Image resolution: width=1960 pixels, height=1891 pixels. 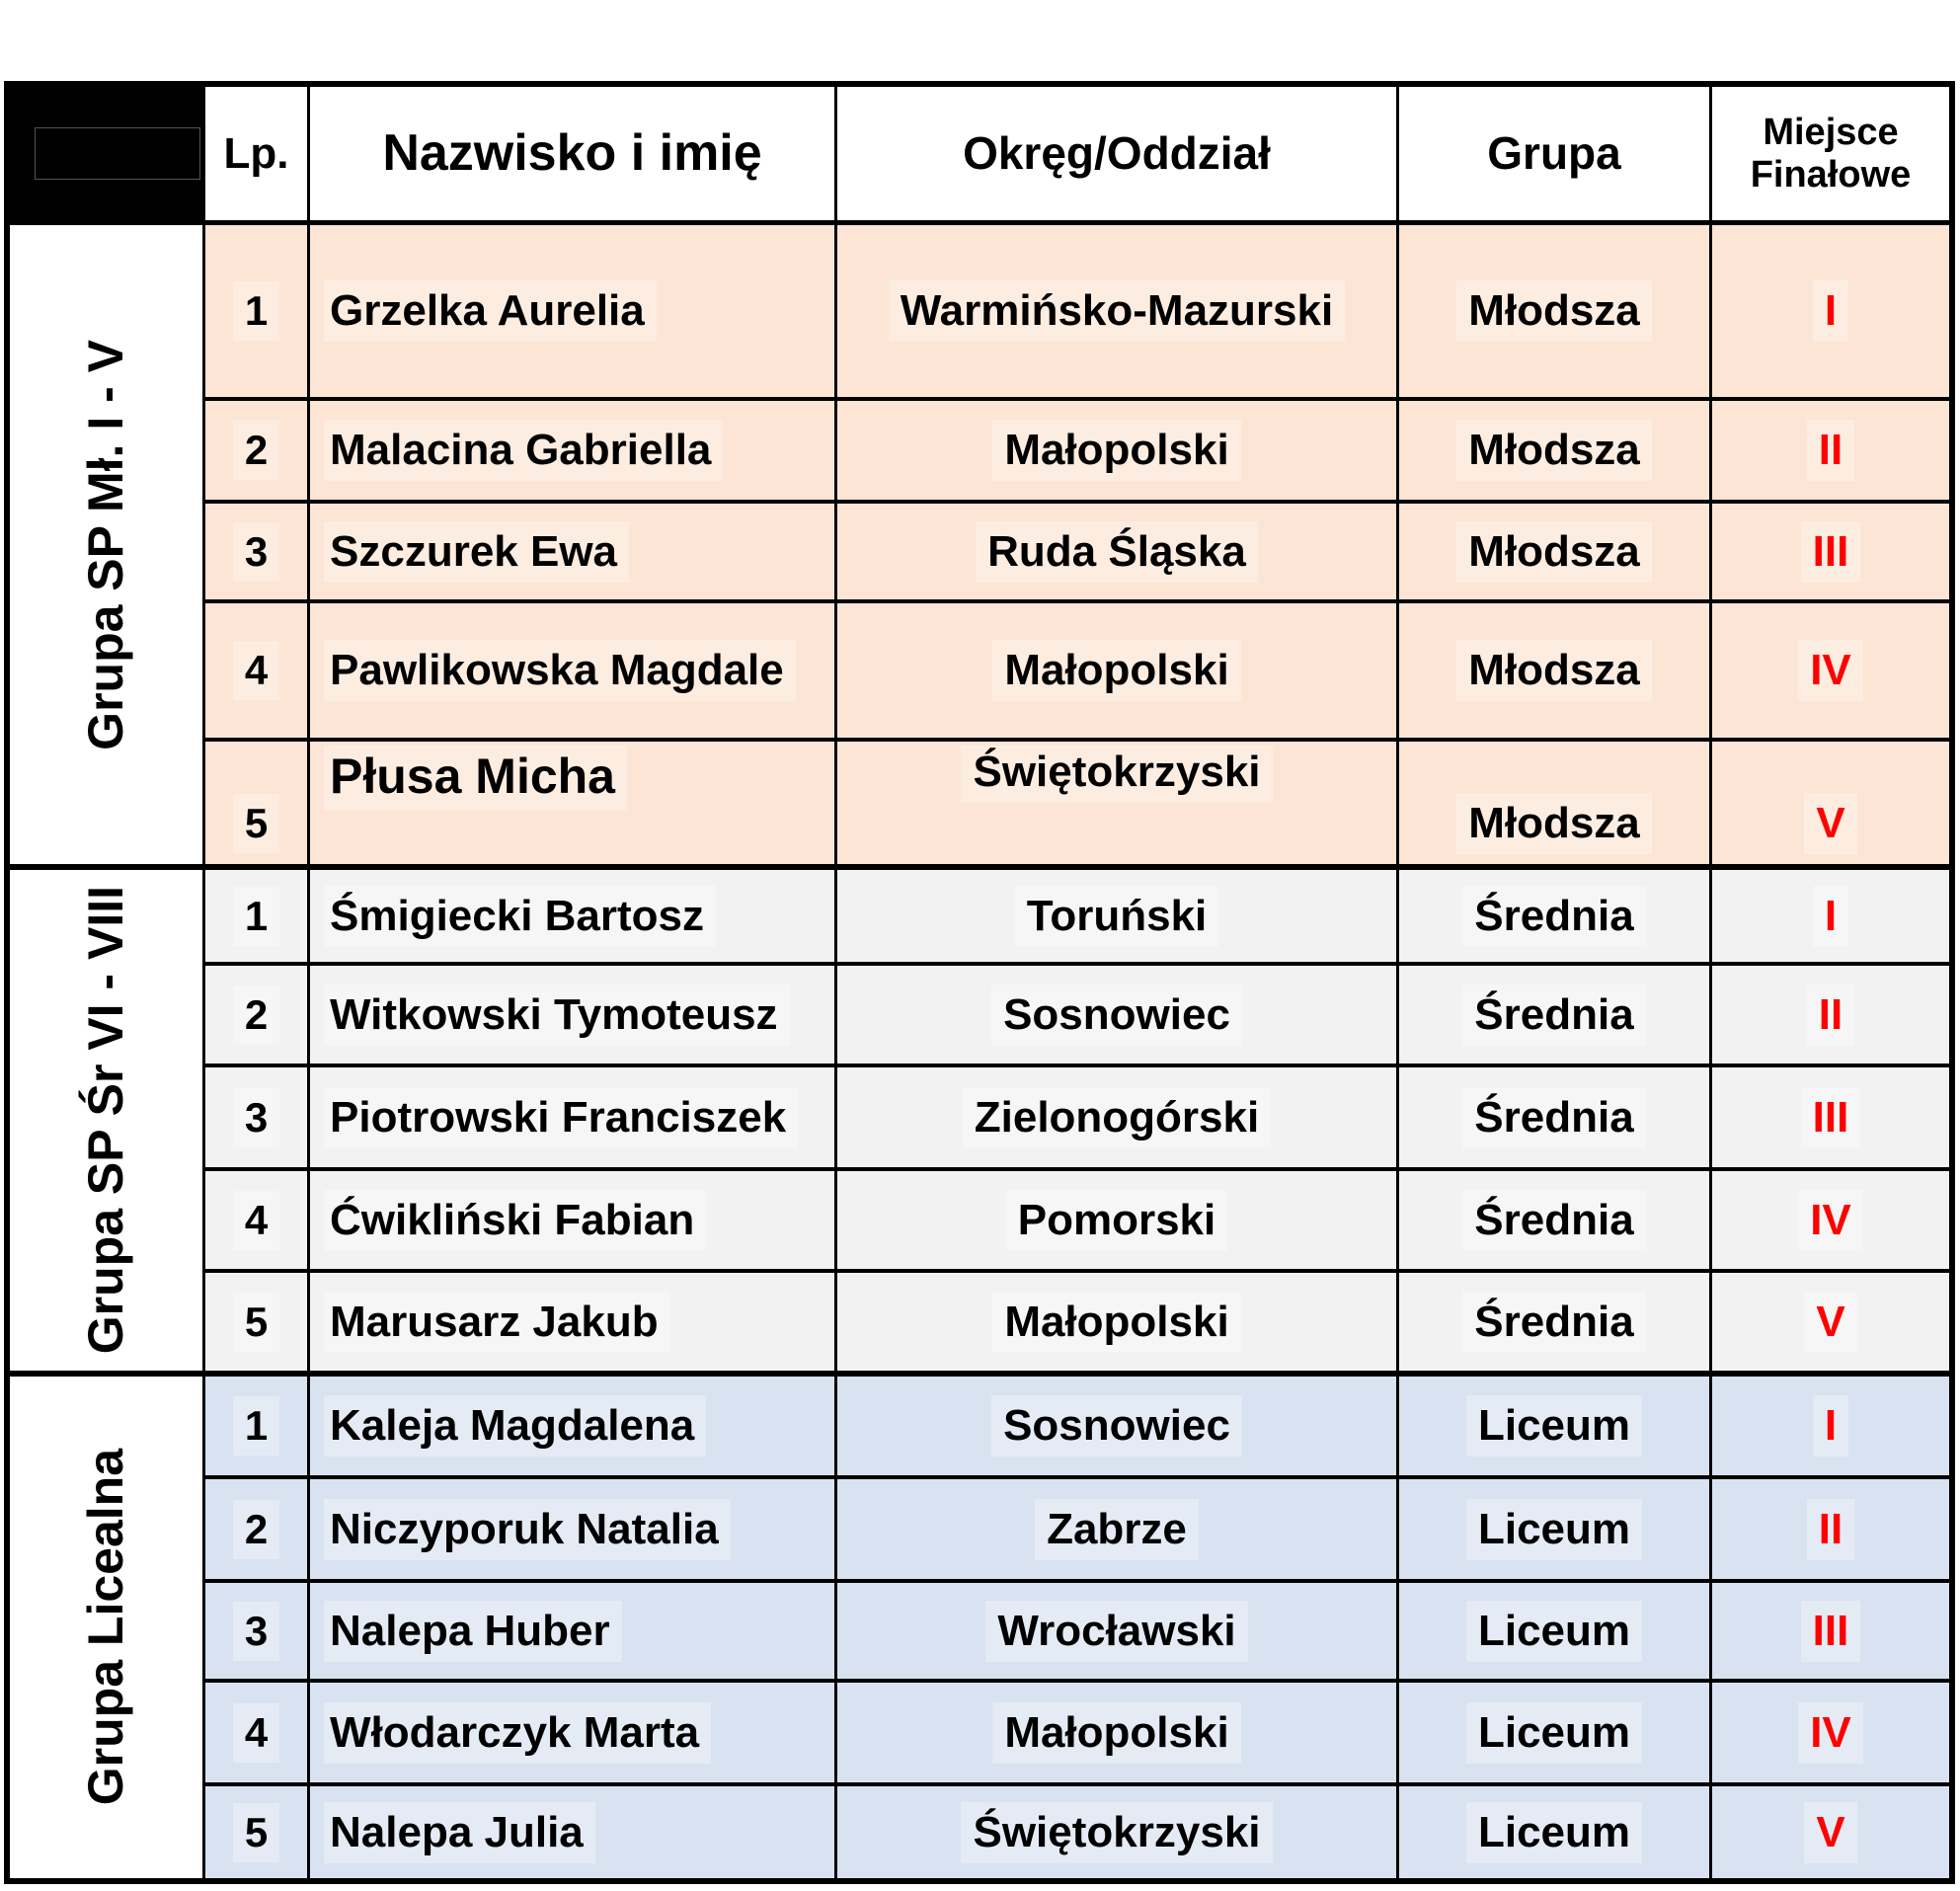 What do you see at coordinates (256, 153) in the screenshot?
I see `header-lp-label: Lp.` at bounding box center [256, 153].